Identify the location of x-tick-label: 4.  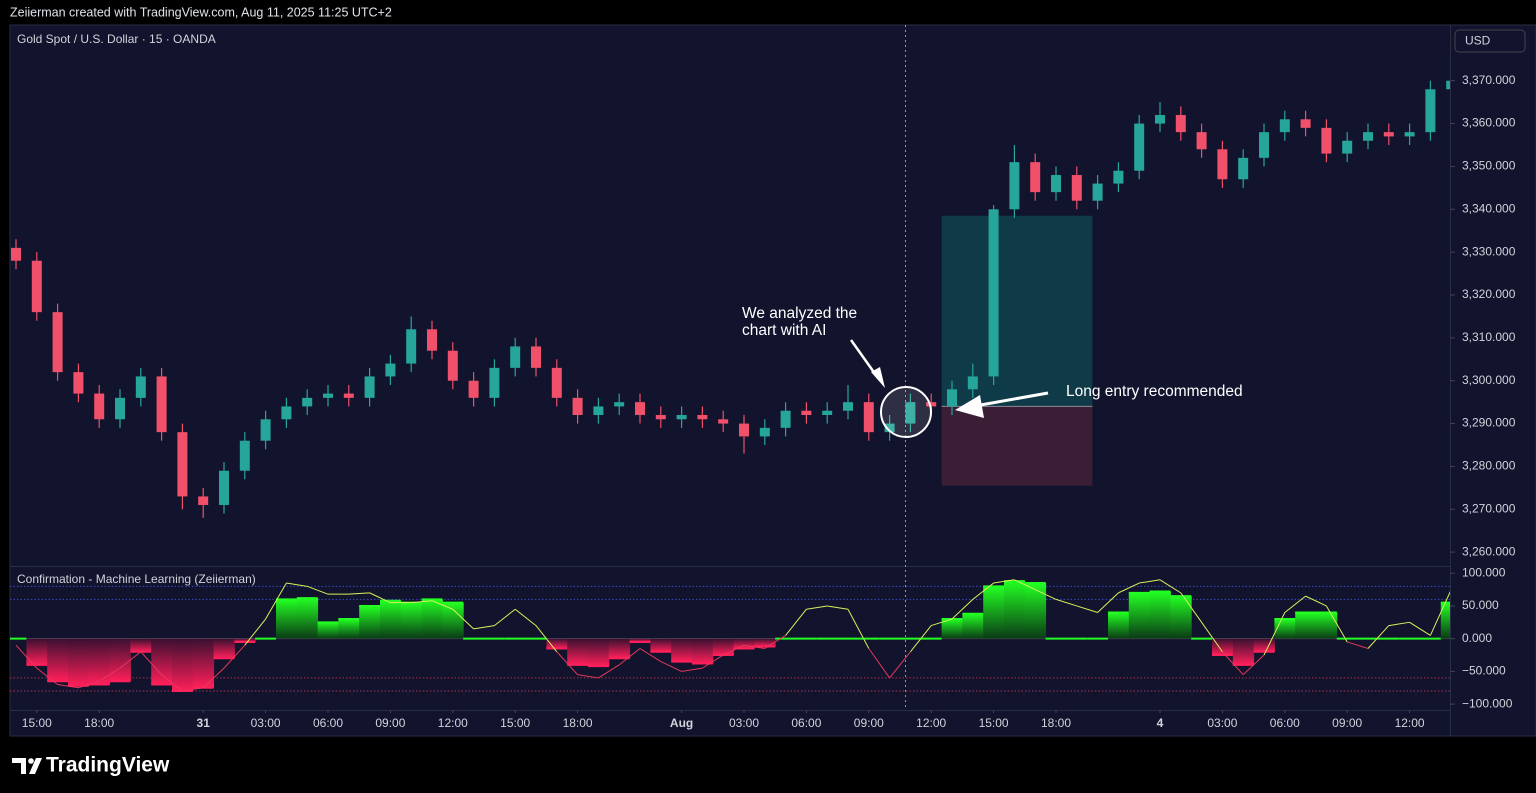
(1160, 723).